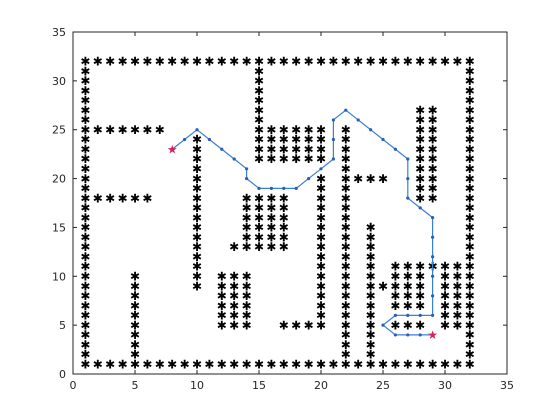 This screenshot has width=560, height=420. I want to click on x-tick-label: 10, so click(197, 385).